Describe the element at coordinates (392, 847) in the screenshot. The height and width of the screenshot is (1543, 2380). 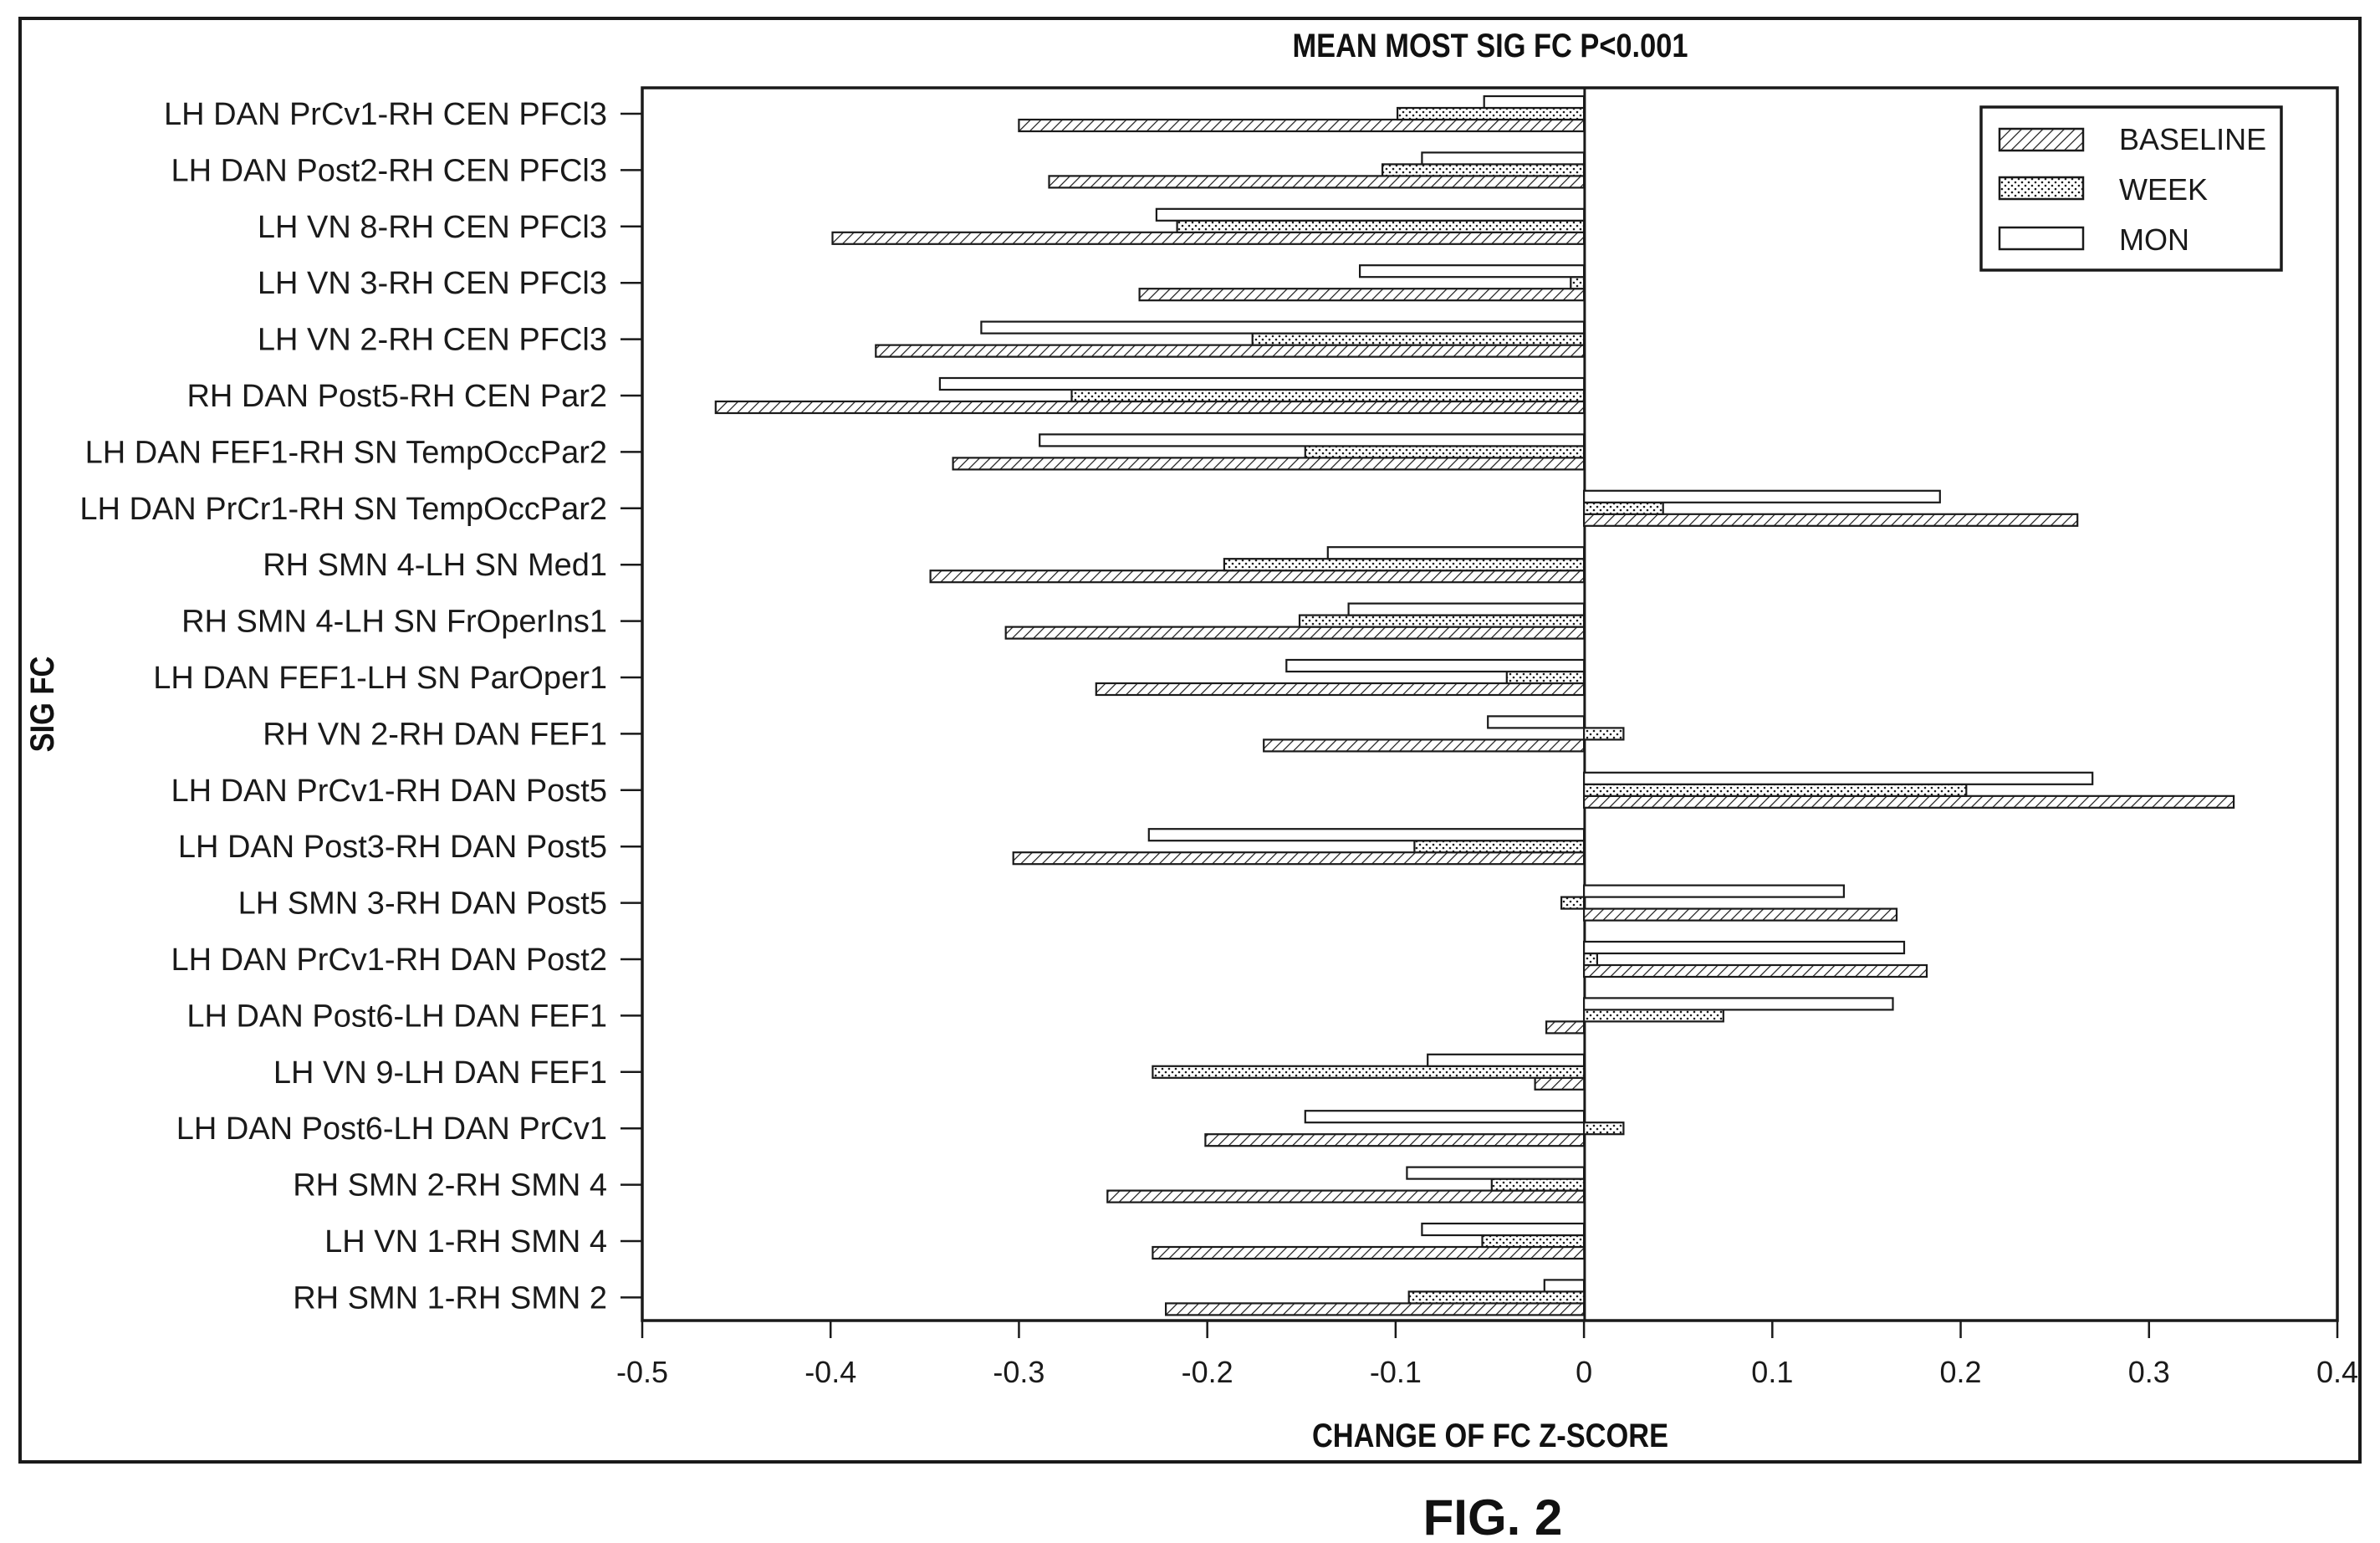
I see `y-tick-label: LH DAN Post3-RH DAN Post5` at that location.